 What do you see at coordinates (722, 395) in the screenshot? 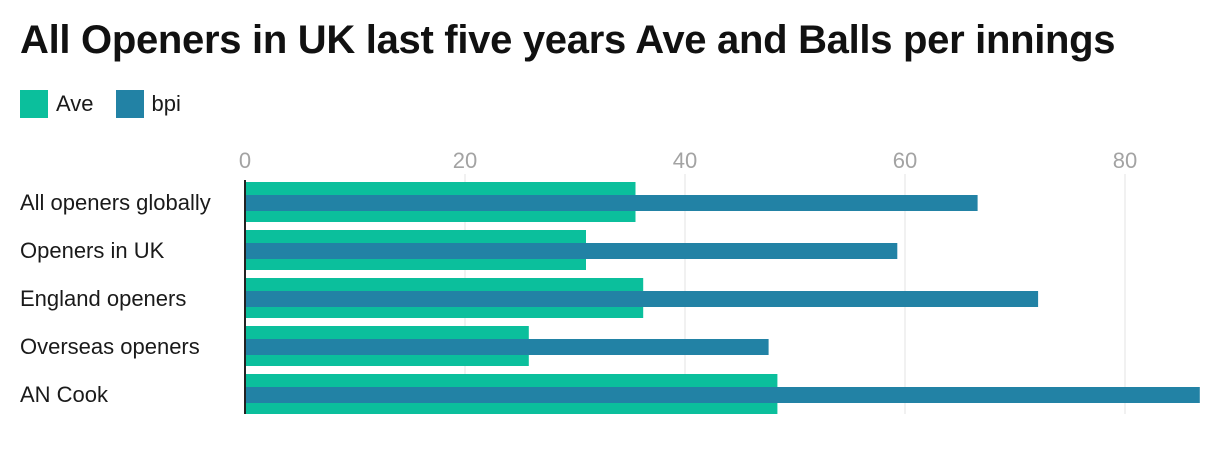
I see `bar-bpi-an-cook` at bounding box center [722, 395].